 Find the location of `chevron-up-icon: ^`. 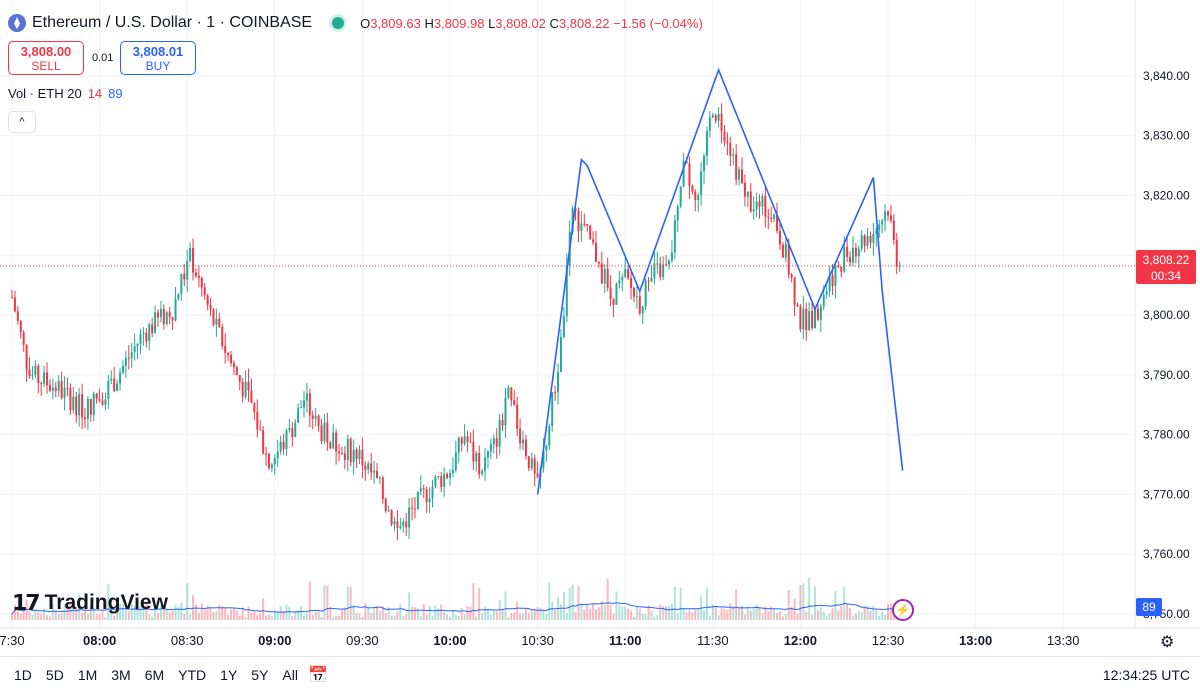

chevron-up-icon: ^ is located at coordinates (22, 122).